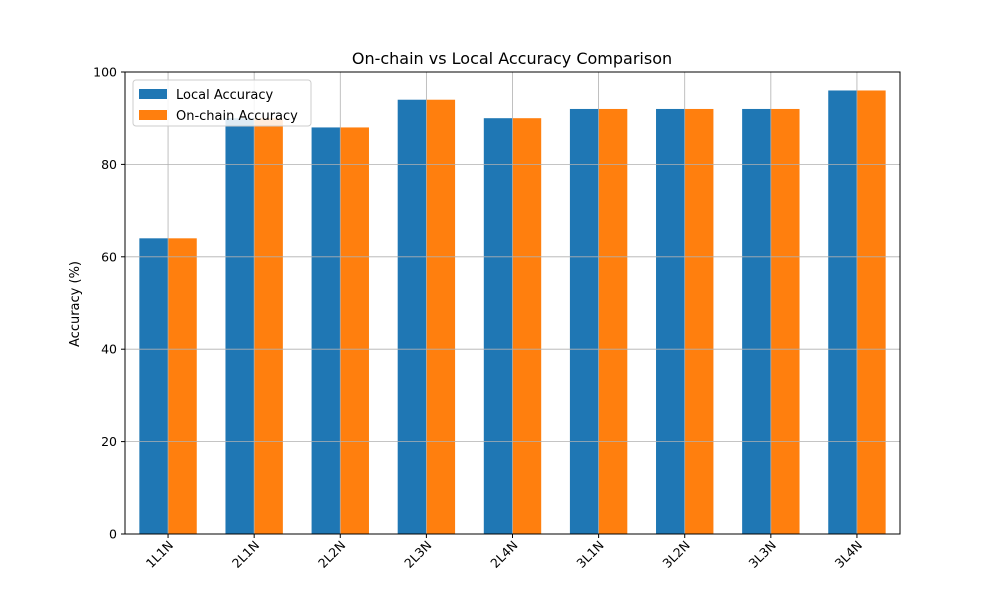 The height and width of the screenshot is (604, 1000). Describe the element at coordinates (675, 554) in the screenshot. I see `x-tick-label-3L2N: 3L2N` at that location.